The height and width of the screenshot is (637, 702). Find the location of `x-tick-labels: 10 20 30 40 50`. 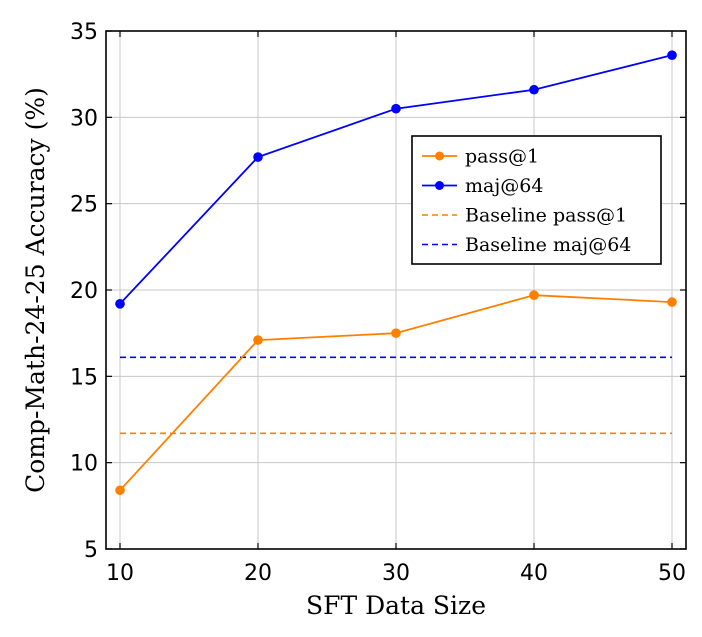

x-tick-labels: 10 20 30 40 50 is located at coordinates (396, 573).